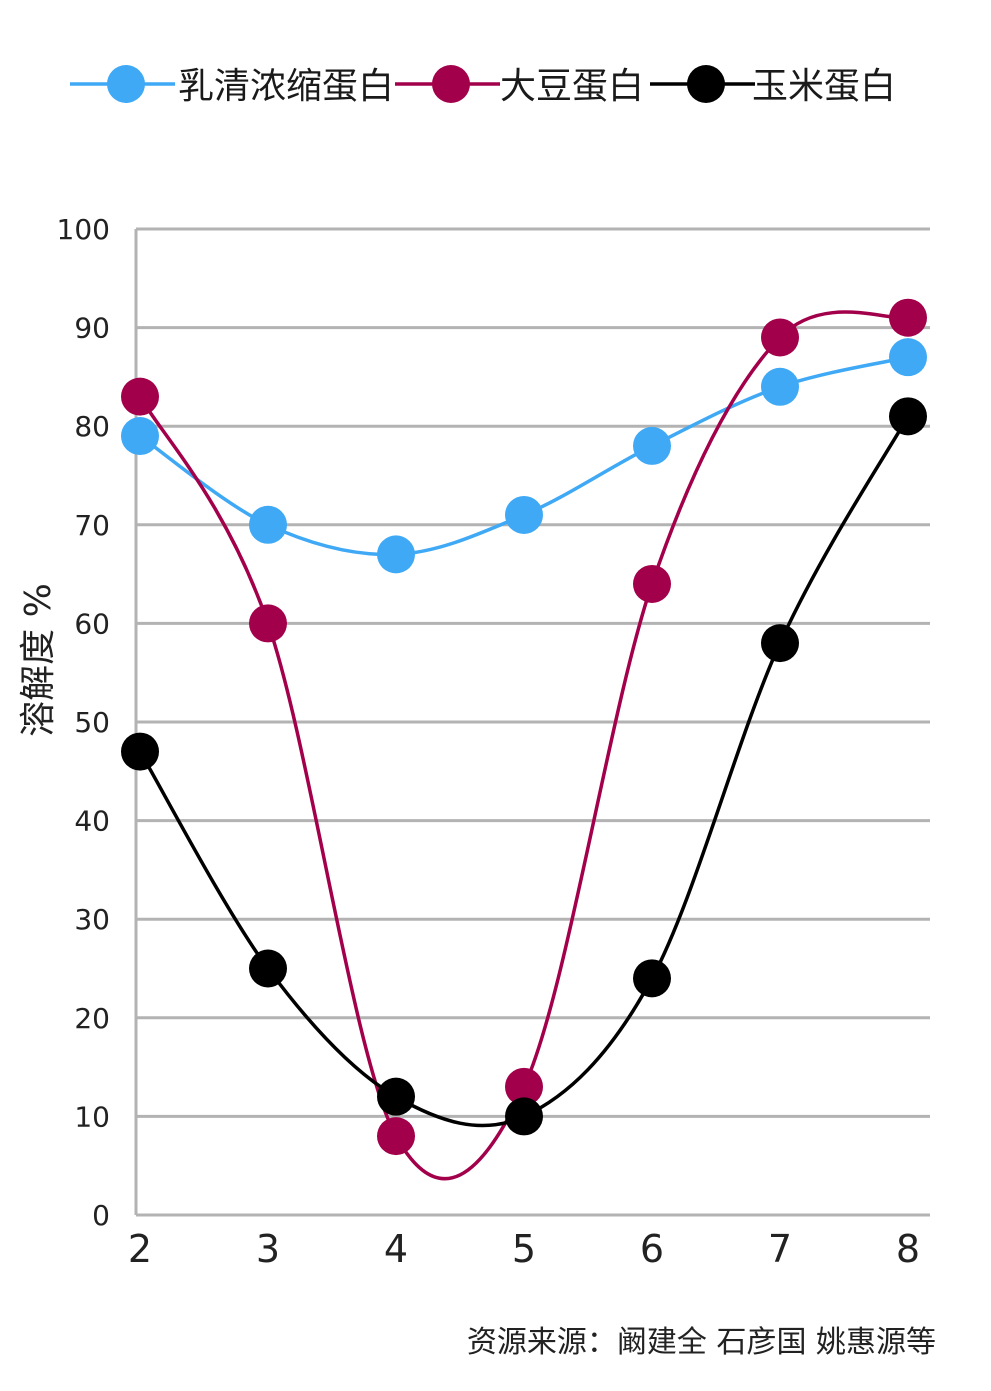 This screenshot has width=991, height=1391. What do you see at coordinates (780, 1249) in the screenshot?
I see `x-tick-label: 7` at bounding box center [780, 1249].